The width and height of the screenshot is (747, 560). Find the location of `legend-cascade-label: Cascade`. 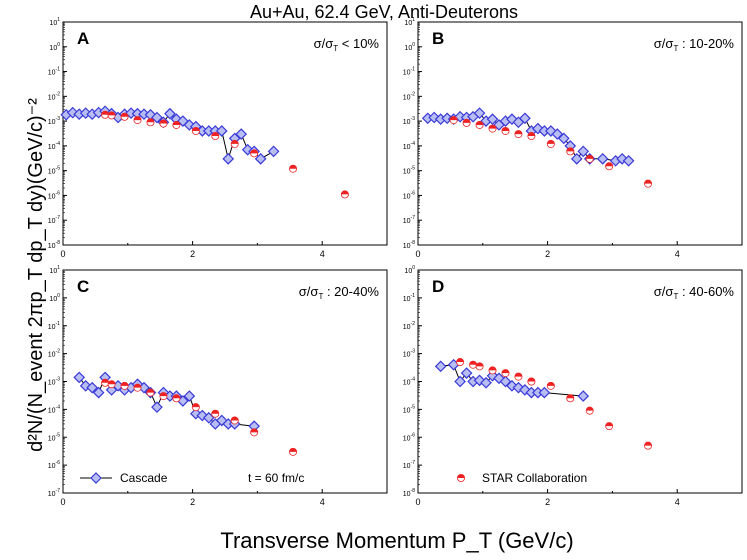

legend-cascade-label: Cascade is located at coordinates (144, 478).